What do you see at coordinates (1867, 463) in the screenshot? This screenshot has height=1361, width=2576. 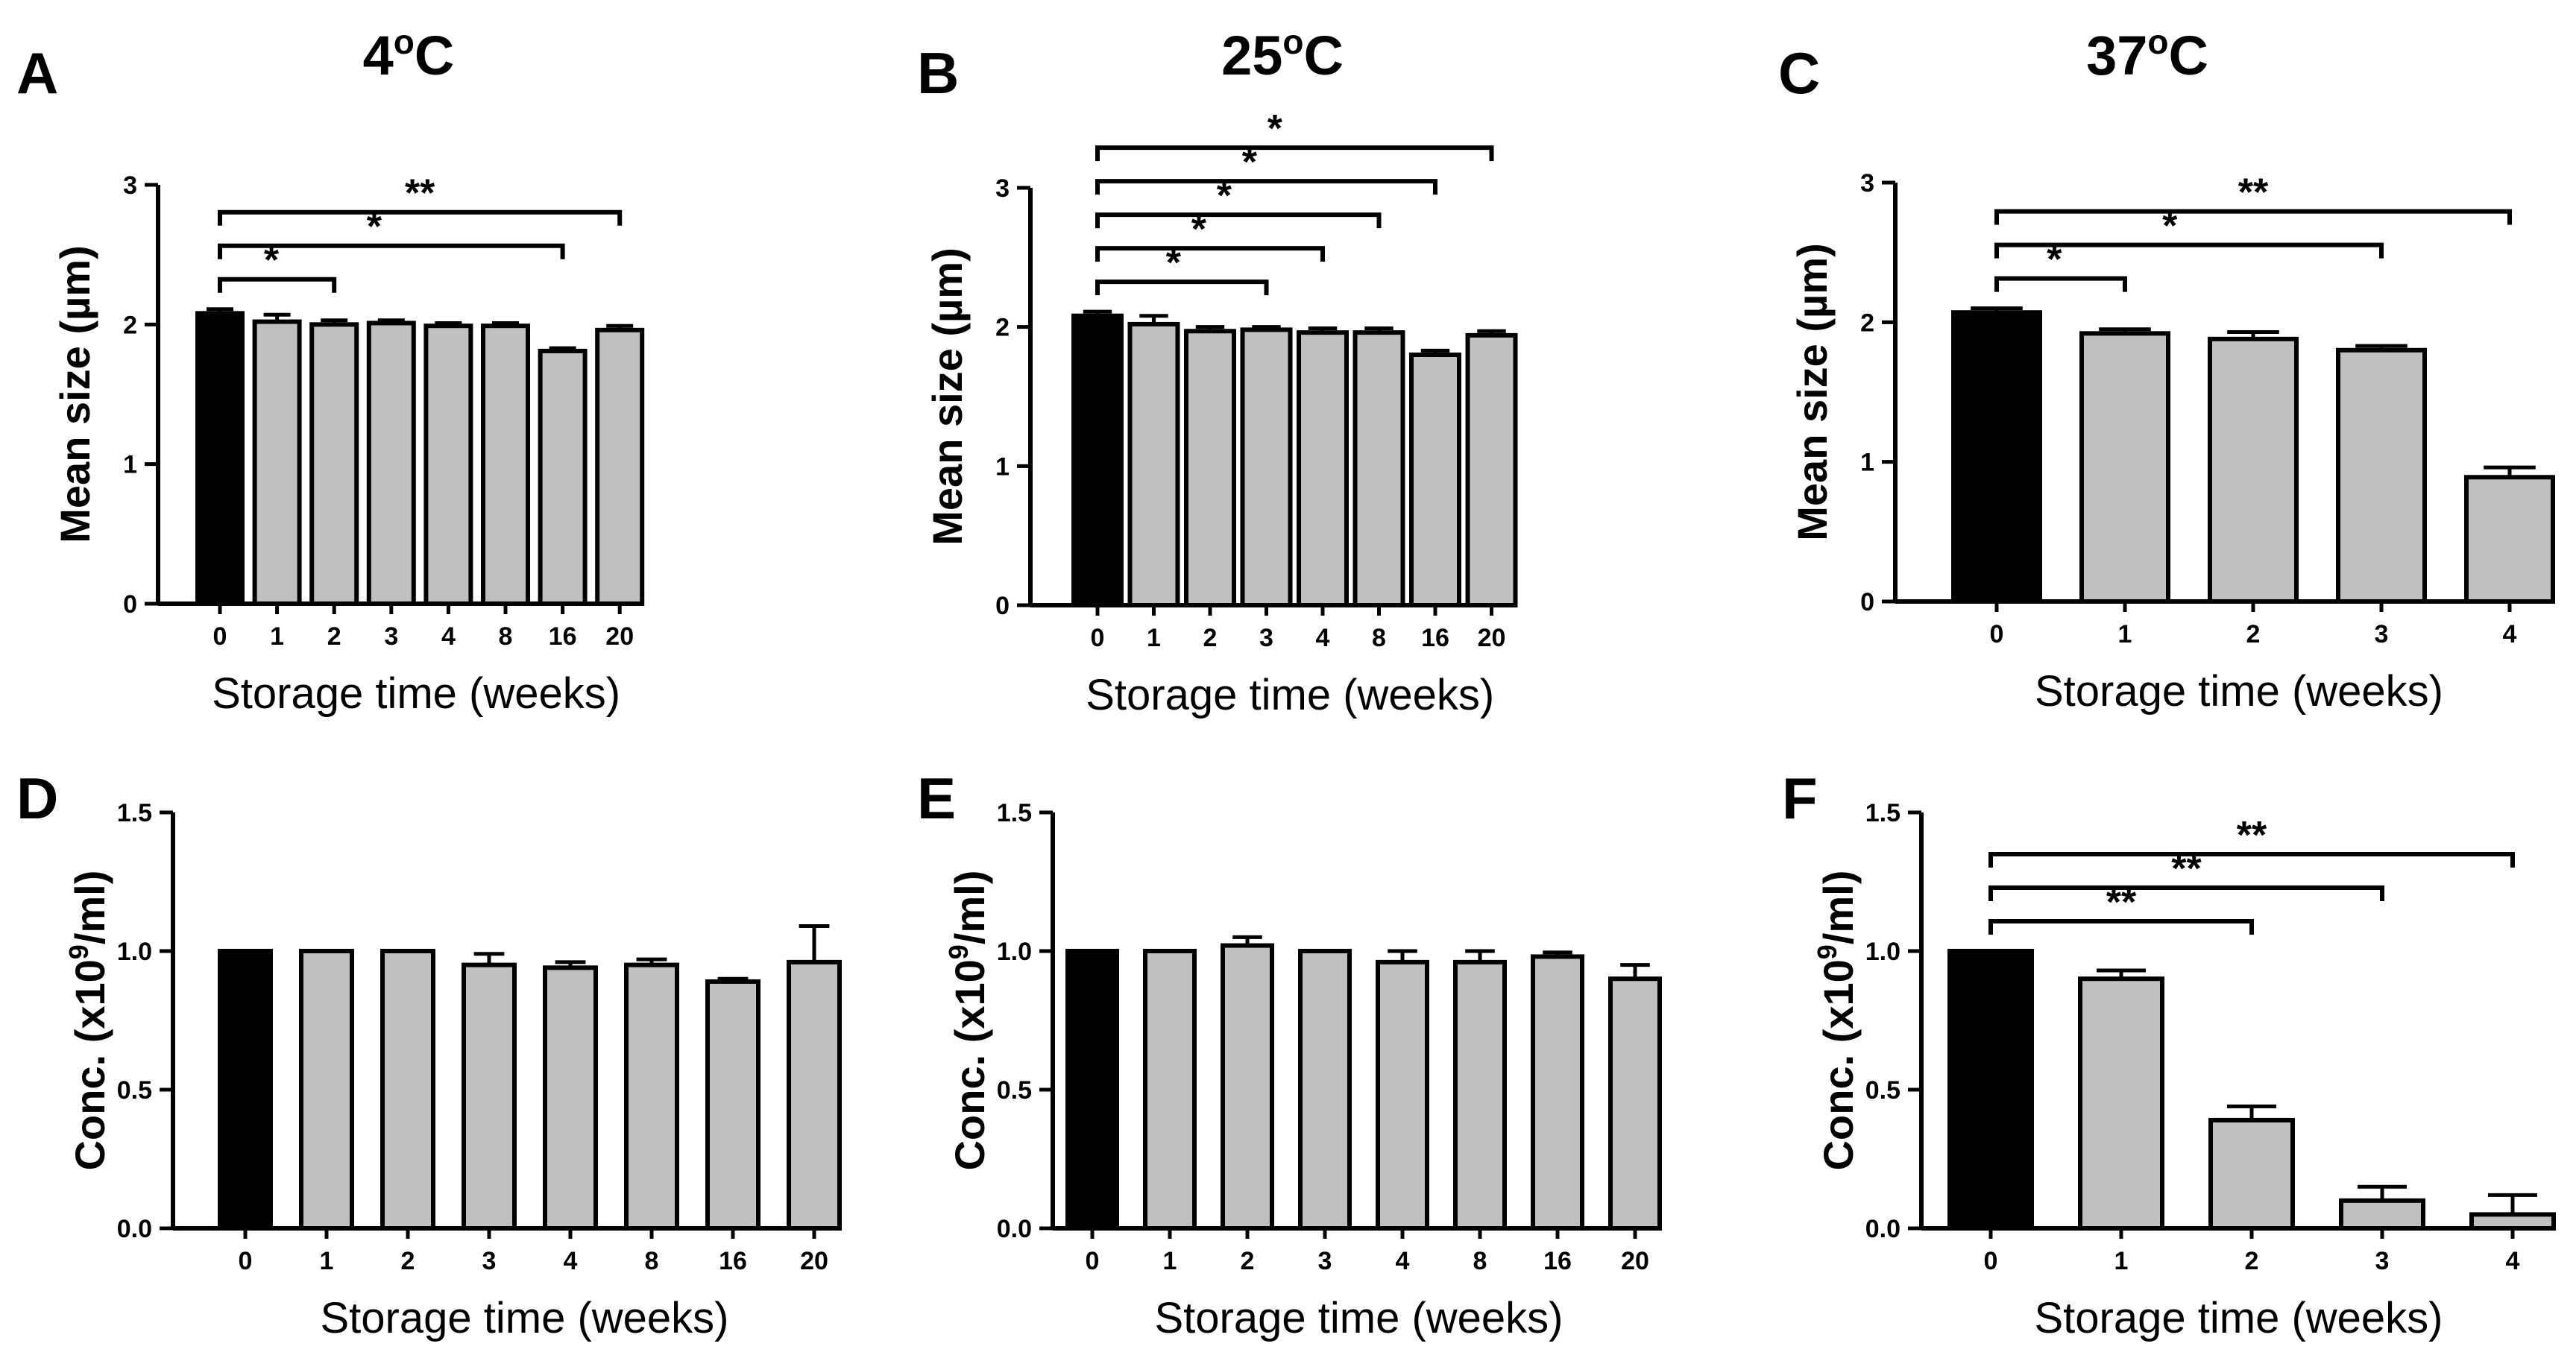 I see `y-tick-label: 1` at bounding box center [1867, 463].